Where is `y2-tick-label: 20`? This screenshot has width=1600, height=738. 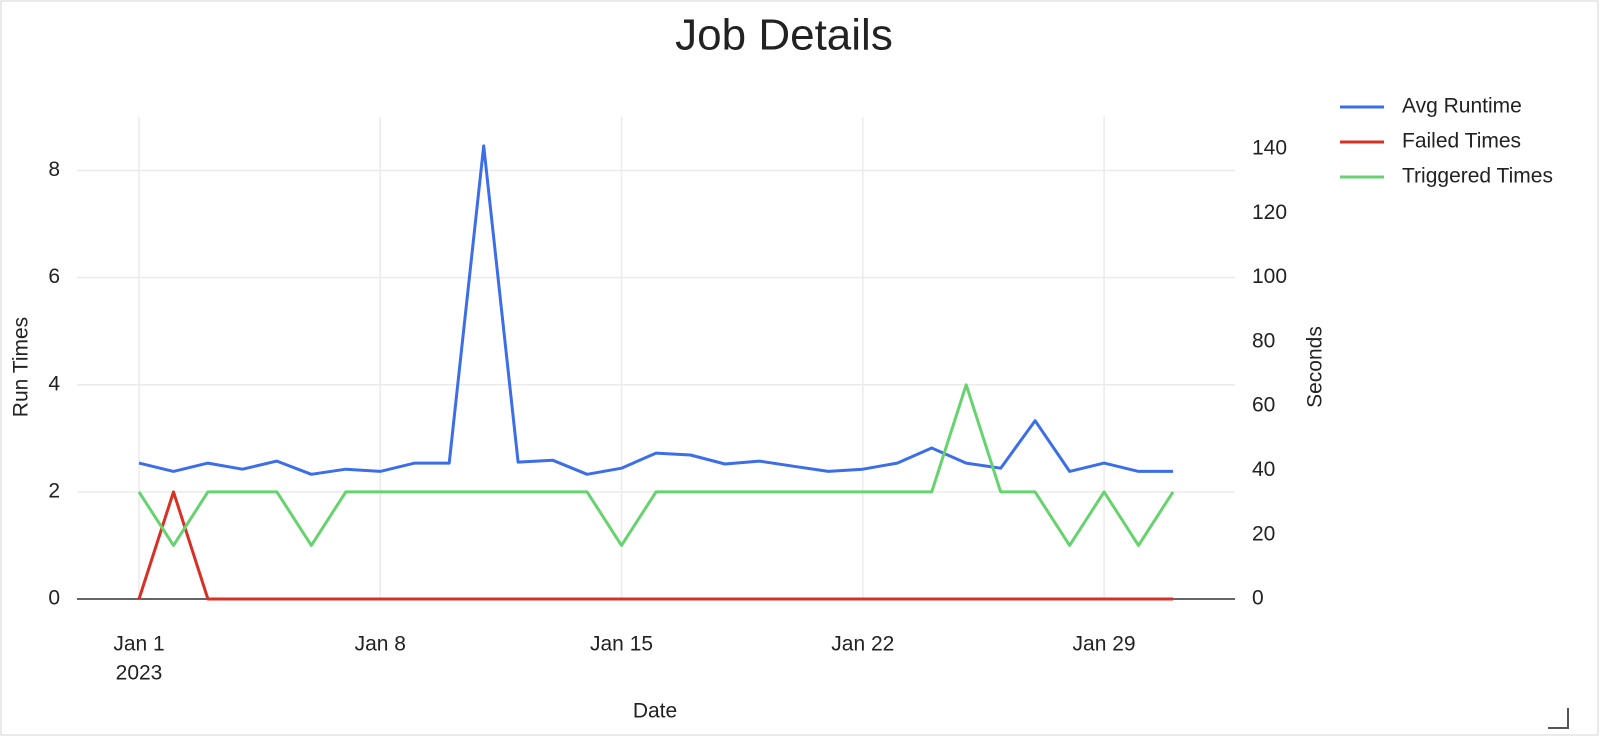 y2-tick-label: 20 is located at coordinates (1263, 533).